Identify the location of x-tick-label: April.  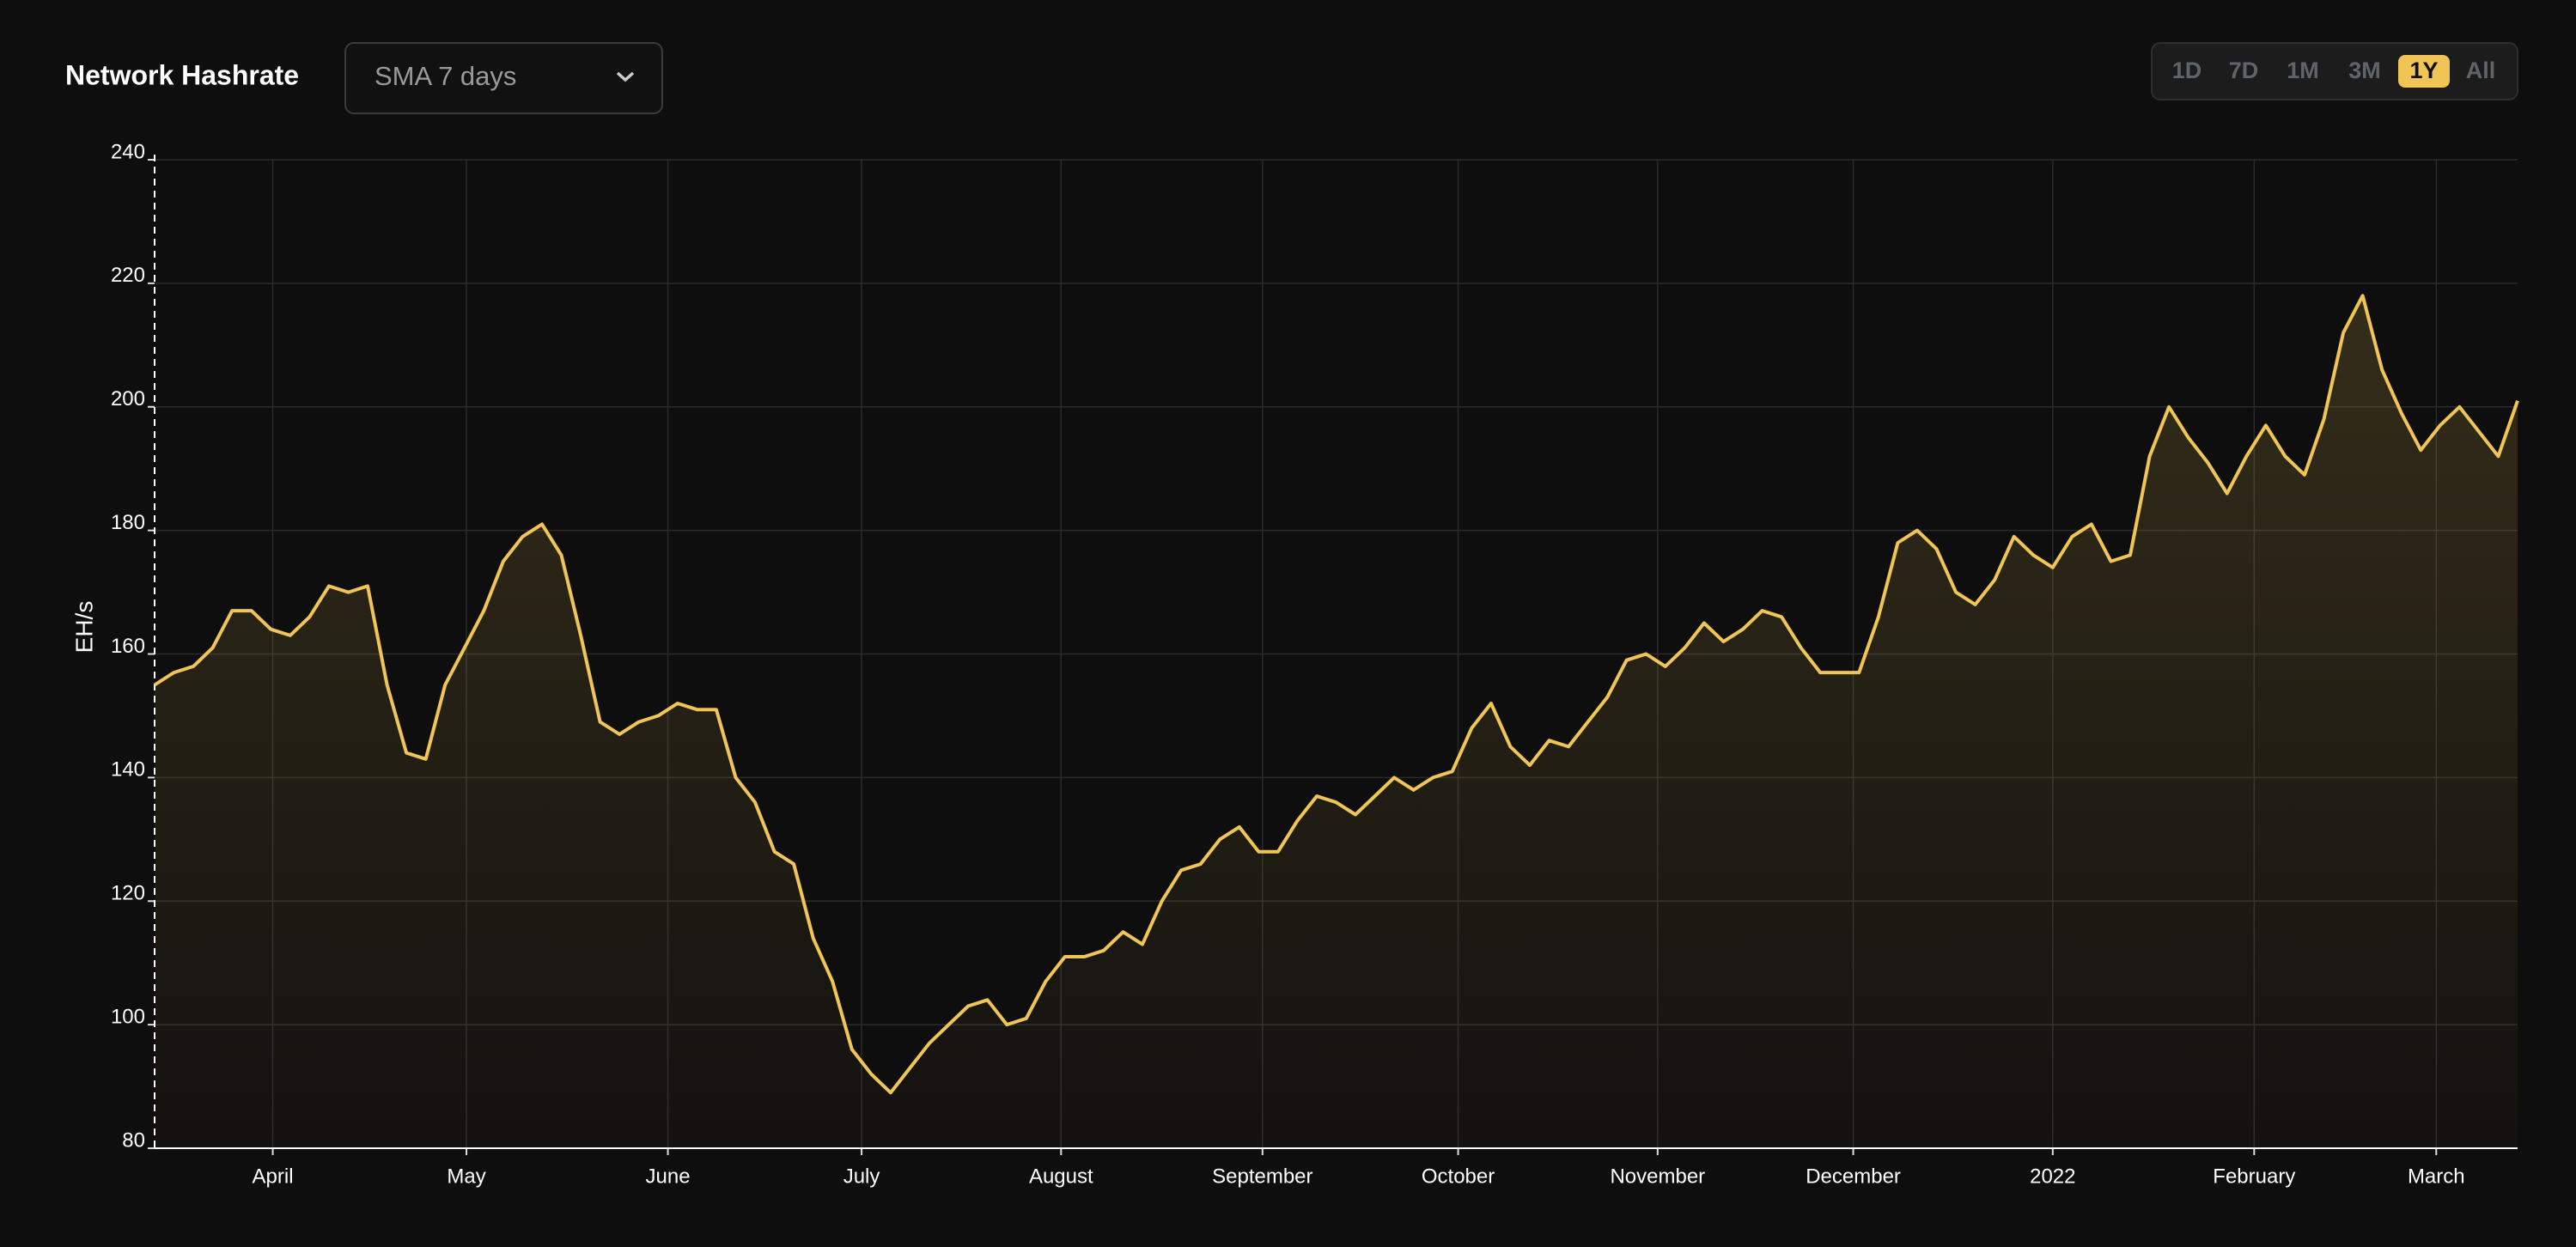
(273, 1177).